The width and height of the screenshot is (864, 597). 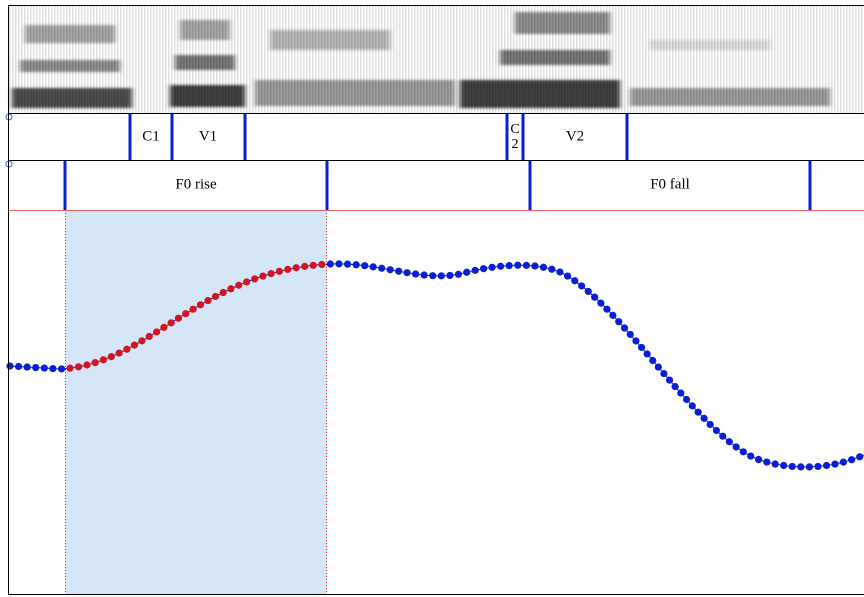 What do you see at coordinates (575, 136) in the screenshot?
I see `interval-label: V2` at bounding box center [575, 136].